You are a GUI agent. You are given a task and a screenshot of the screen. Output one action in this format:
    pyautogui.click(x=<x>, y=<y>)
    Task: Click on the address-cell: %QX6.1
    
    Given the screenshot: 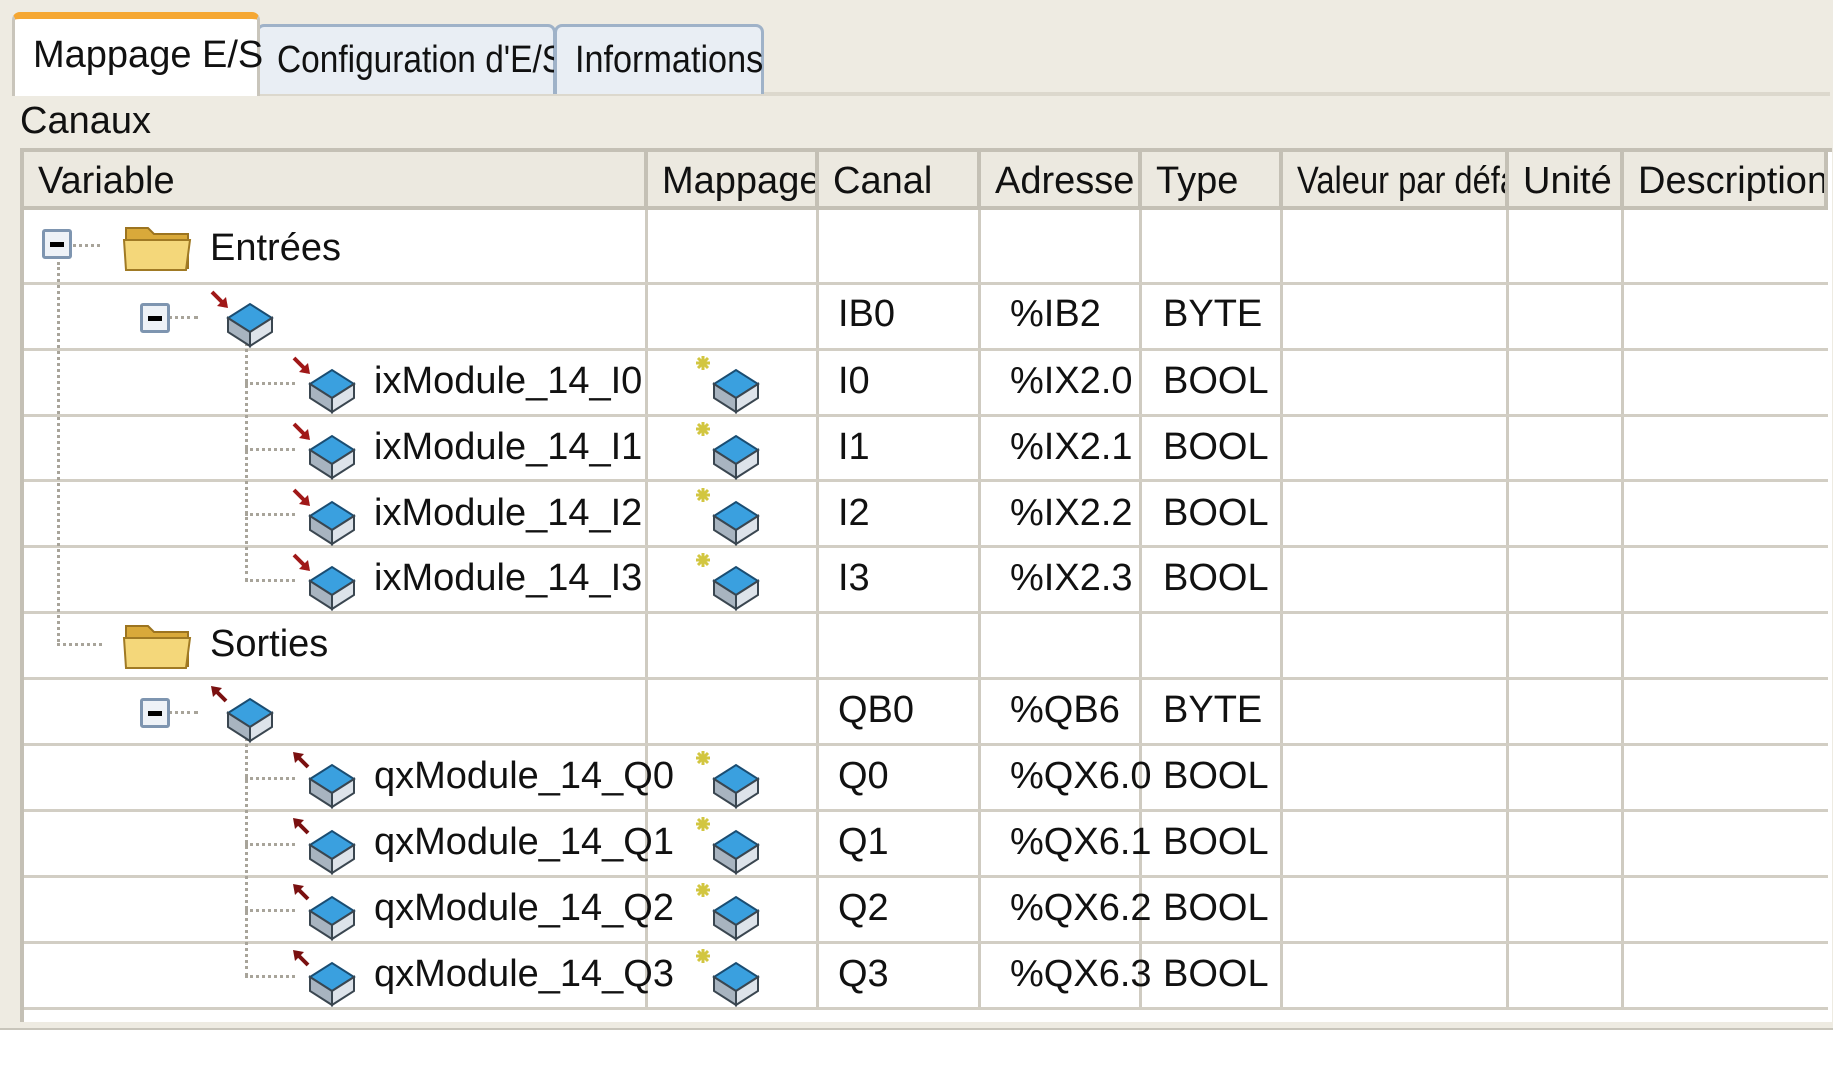 What is the action you would take?
    pyautogui.click(x=1081, y=842)
    